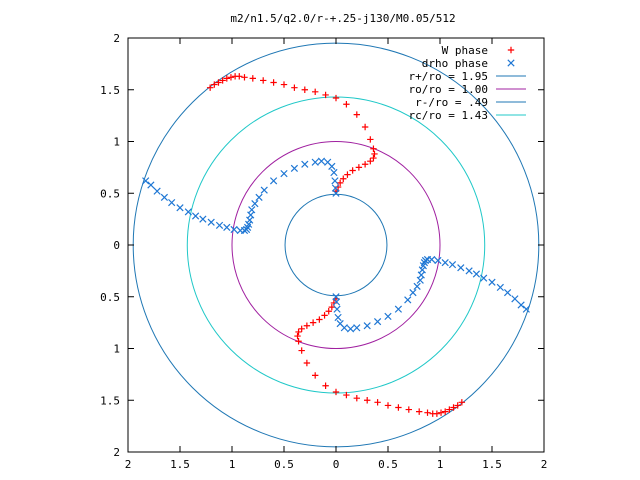 The height and width of the screenshot is (480, 640). Describe the element at coordinates (116, 245) in the screenshot. I see `y-tick-label: 0` at that location.